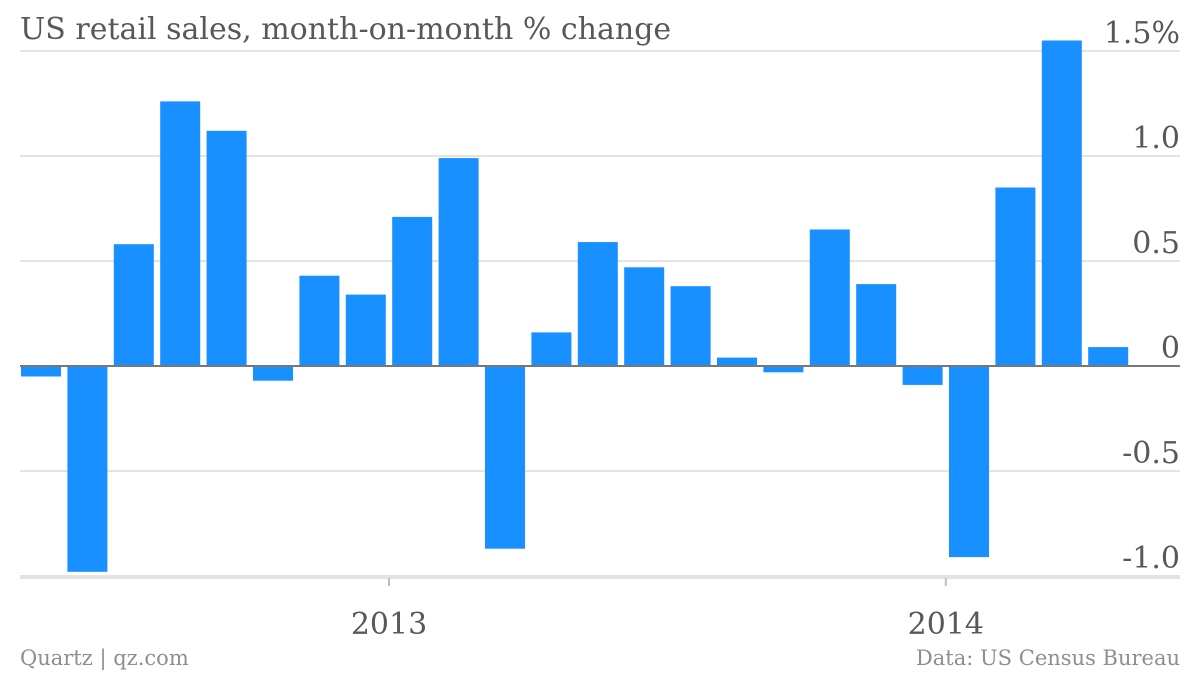 The width and height of the screenshot is (1200, 676). Describe the element at coordinates (1142, 33) in the screenshot. I see `y-tick-label: 1.5%` at that location.